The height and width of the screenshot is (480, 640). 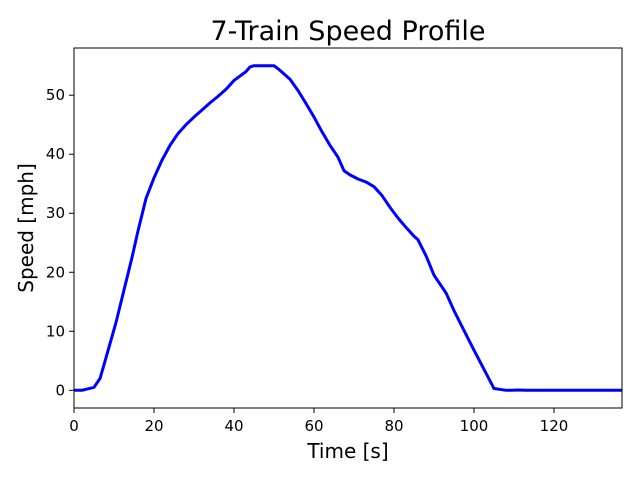 What do you see at coordinates (554, 426) in the screenshot?
I see `x-tick-label: 120` at bounding box center [554, 426].